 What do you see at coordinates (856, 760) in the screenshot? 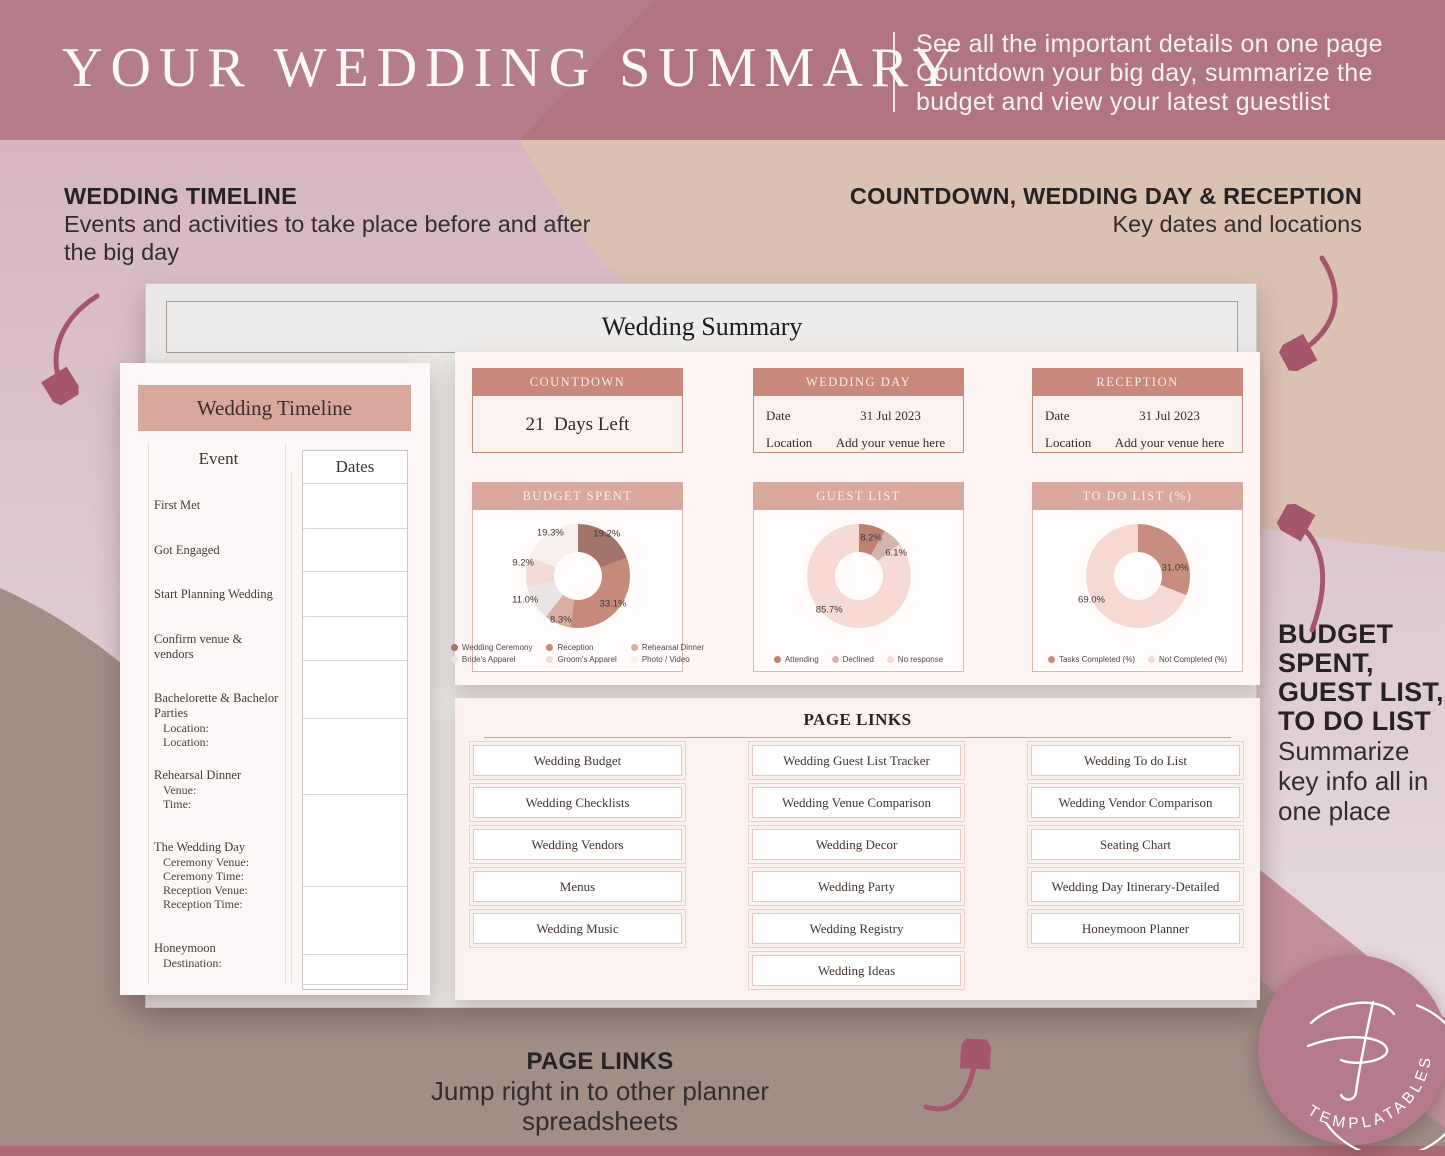
I see `page-link-button: Wedding Guest List Tracker` at bounding box center [856, 760].